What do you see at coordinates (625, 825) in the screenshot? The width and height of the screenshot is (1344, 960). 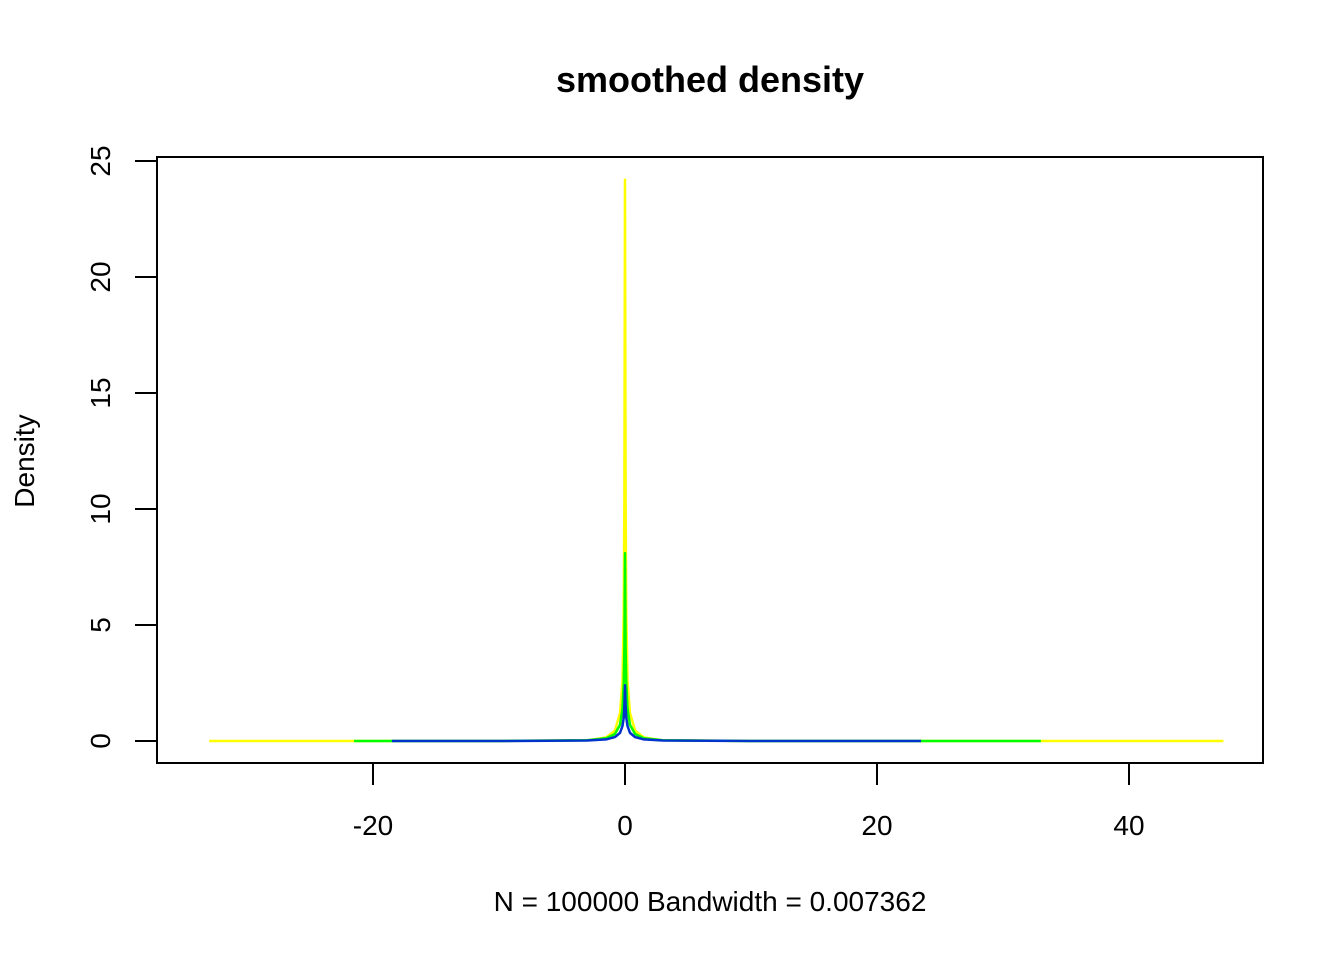 I see `x-tick-label: 0` at bounding box center [625, 825].